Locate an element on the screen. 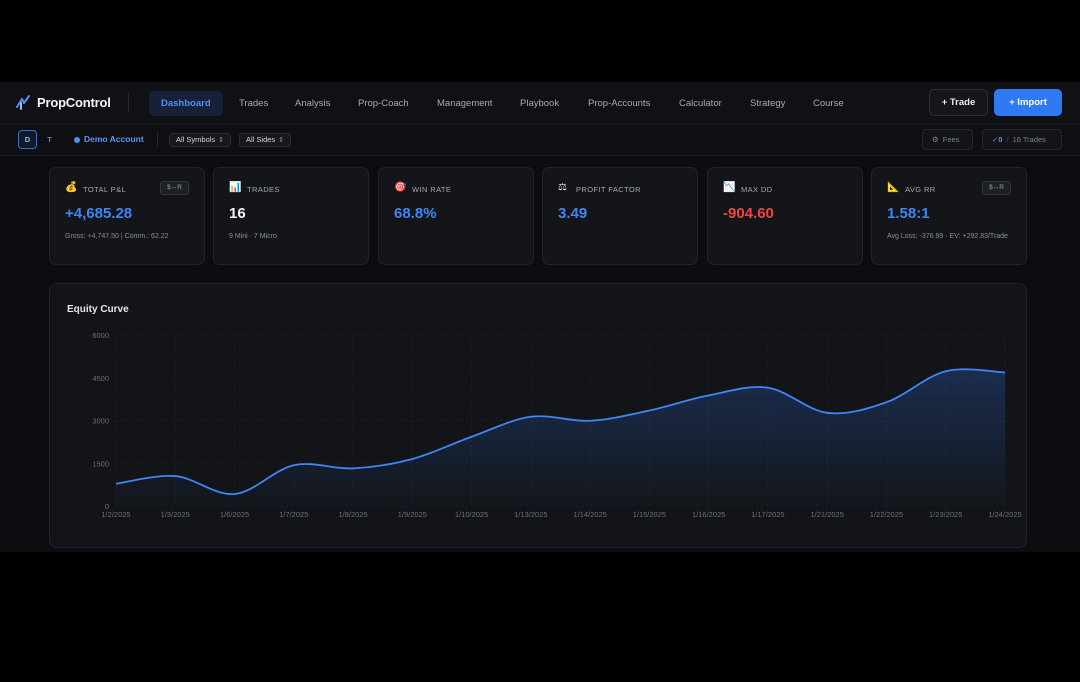 This screenshot has width=1080, height=682. fees-button: ⚙ Fees is located at coordinates (947, 139).